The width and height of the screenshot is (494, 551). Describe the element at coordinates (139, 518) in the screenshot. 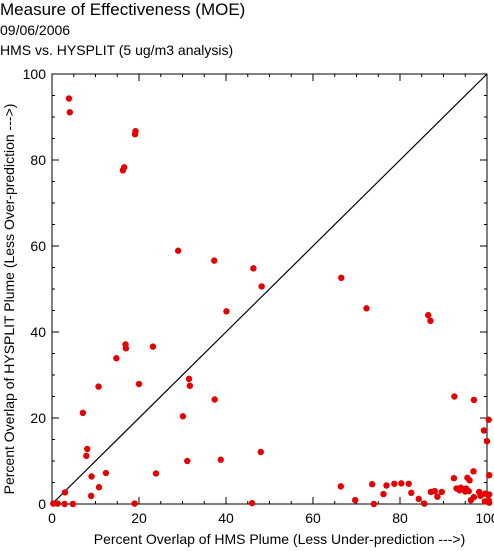

I see `x-tick-label: 20` at that location.